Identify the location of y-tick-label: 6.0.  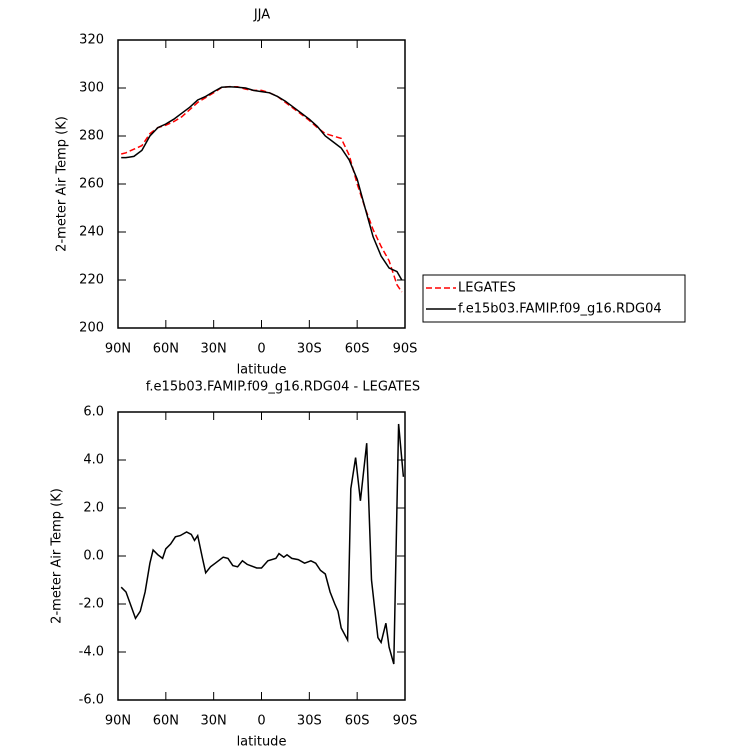
(93, 412).